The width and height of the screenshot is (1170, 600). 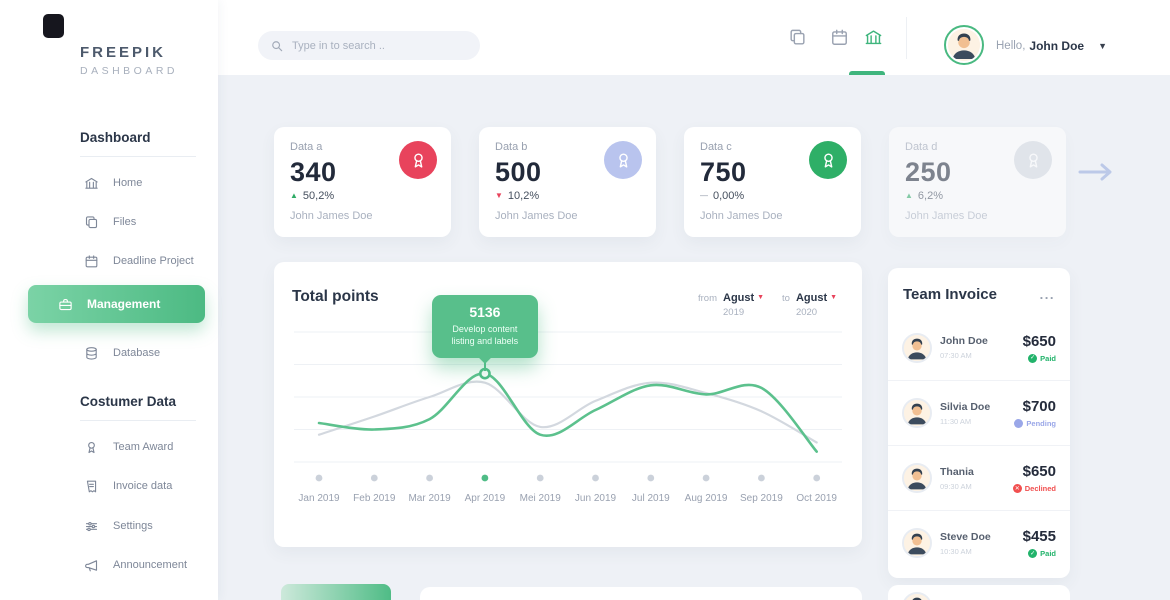 I want to click on range-from-select: from Agust ▼ 2019, so click(x=731, y=305).